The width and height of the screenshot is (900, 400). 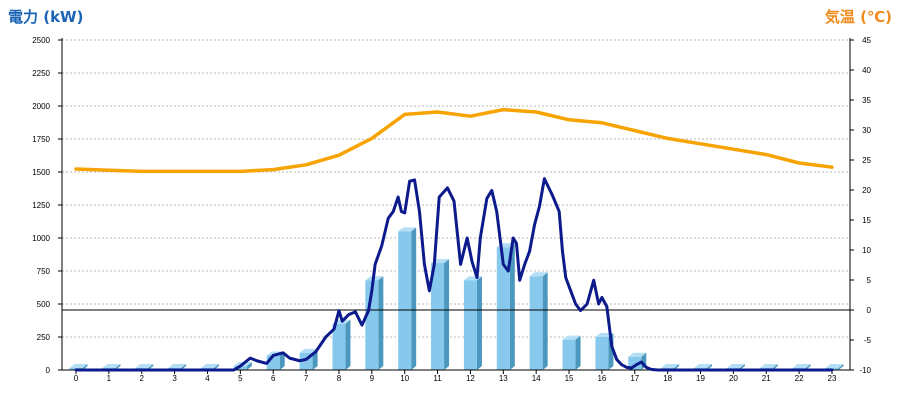 I want to click on x-tick-label: 4, so click(x=207, y=378).